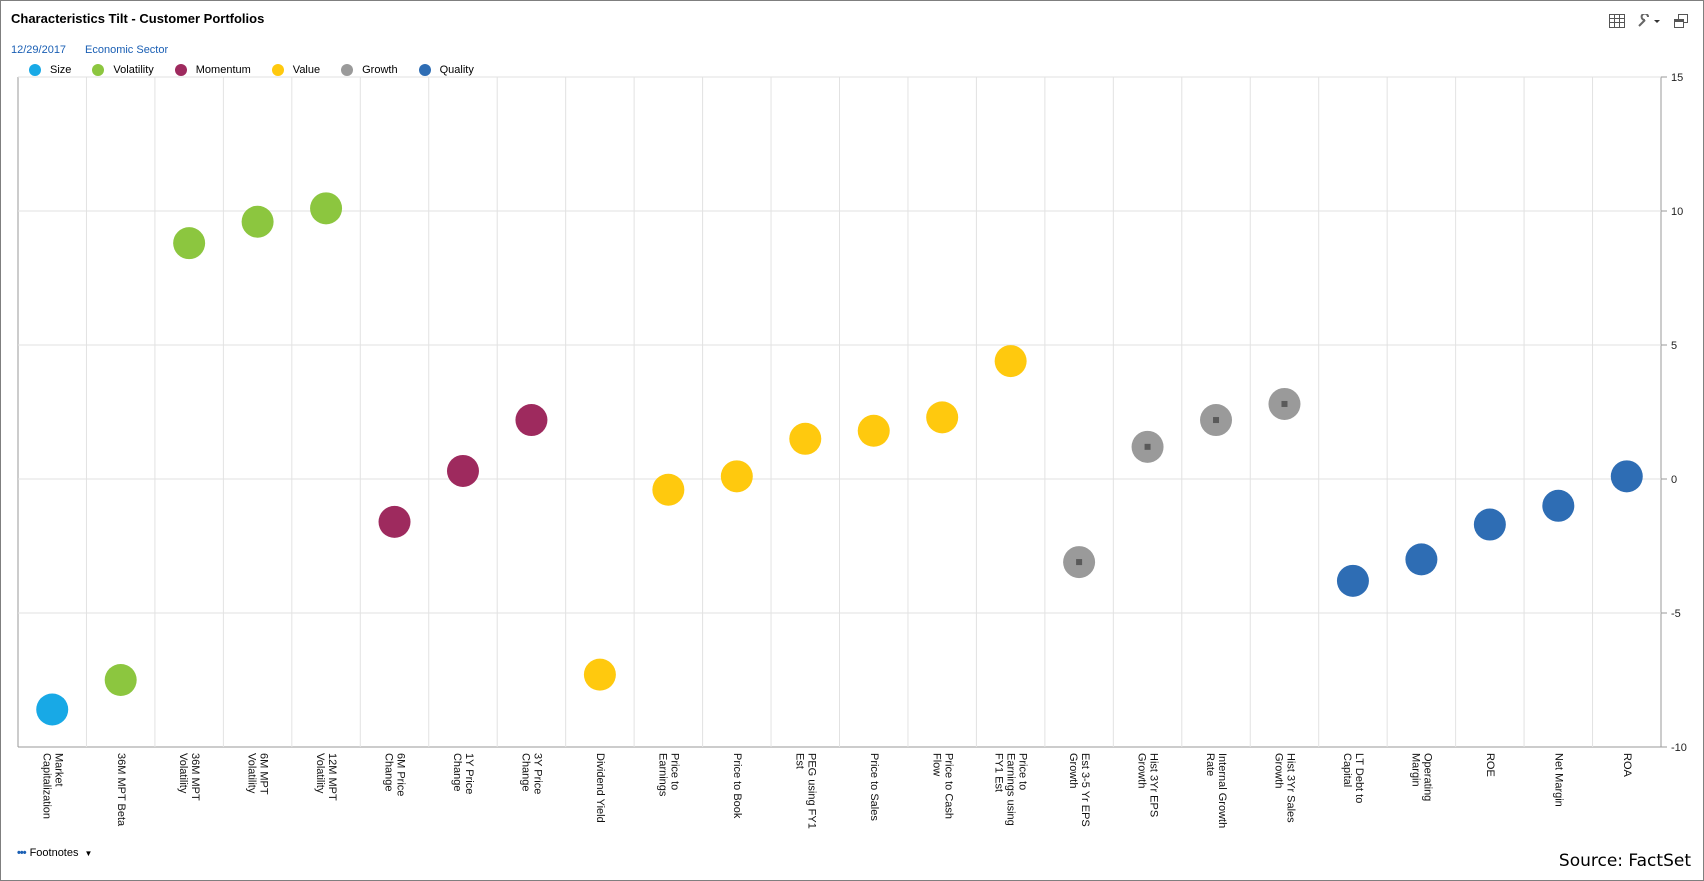 The width and height of the screenshot is (1704, 881). I want to click on x-tick-label-line: Internal Growth, so click(1222, 790).